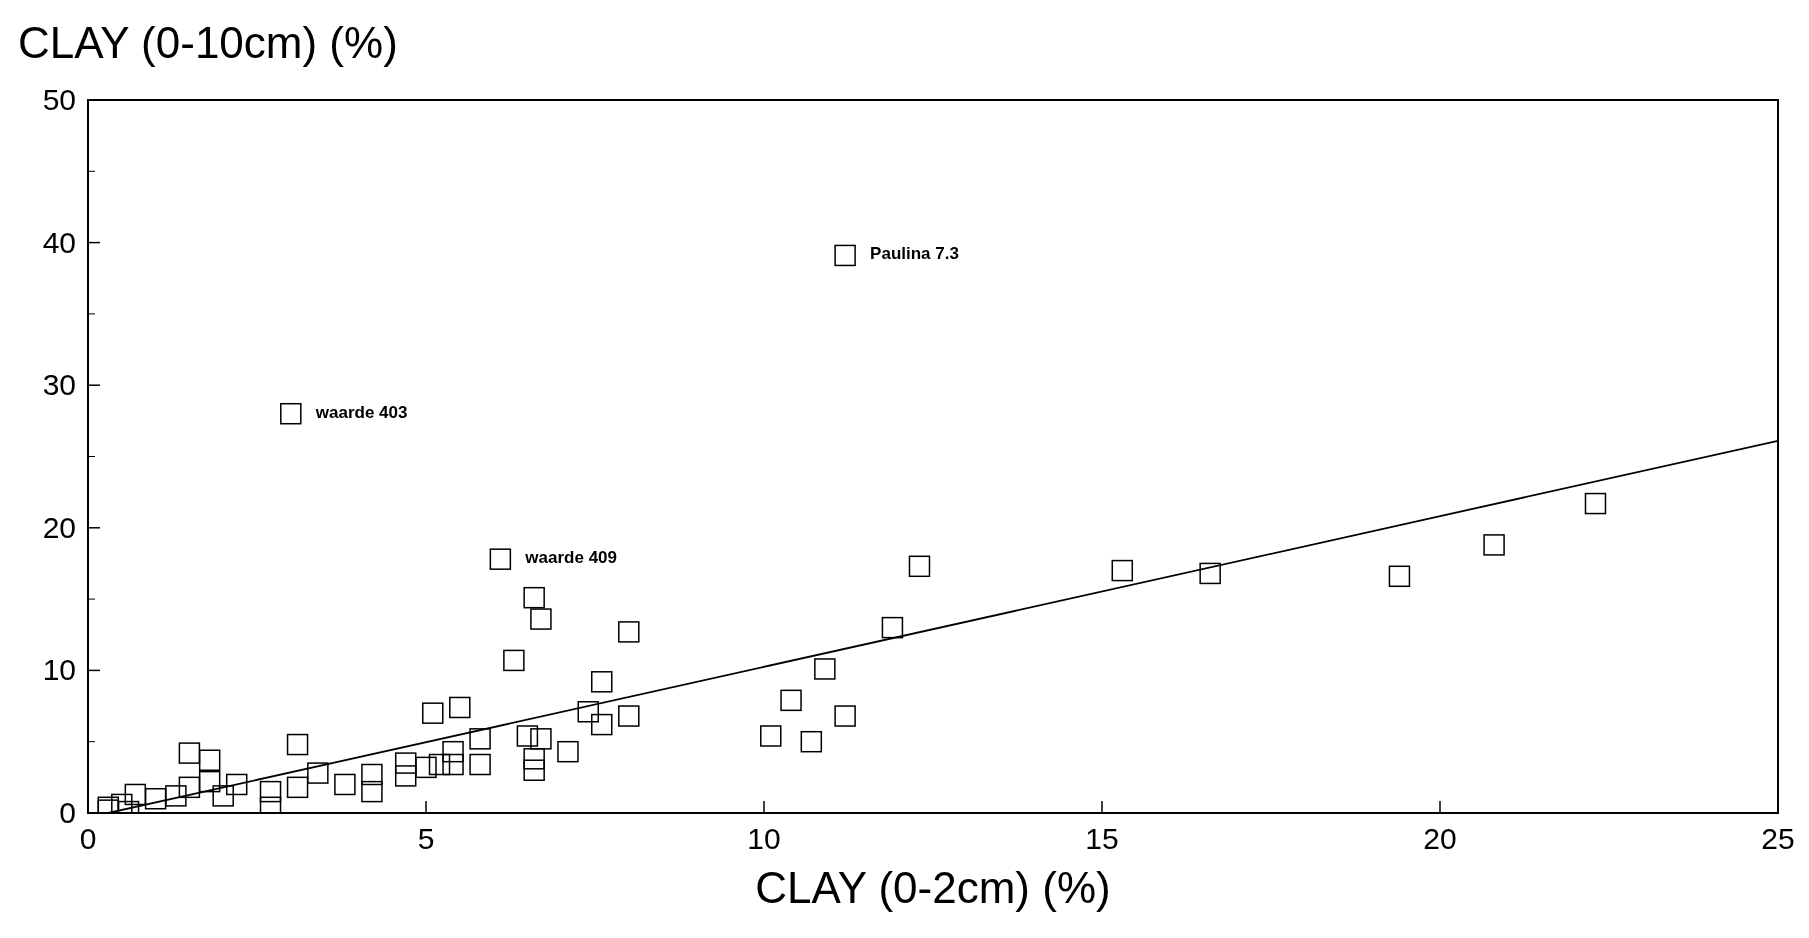  What do you see at coordinates (59, 670) in the screenshot?
I see `y-tick-label: 10` at bounding box center [59, 670].